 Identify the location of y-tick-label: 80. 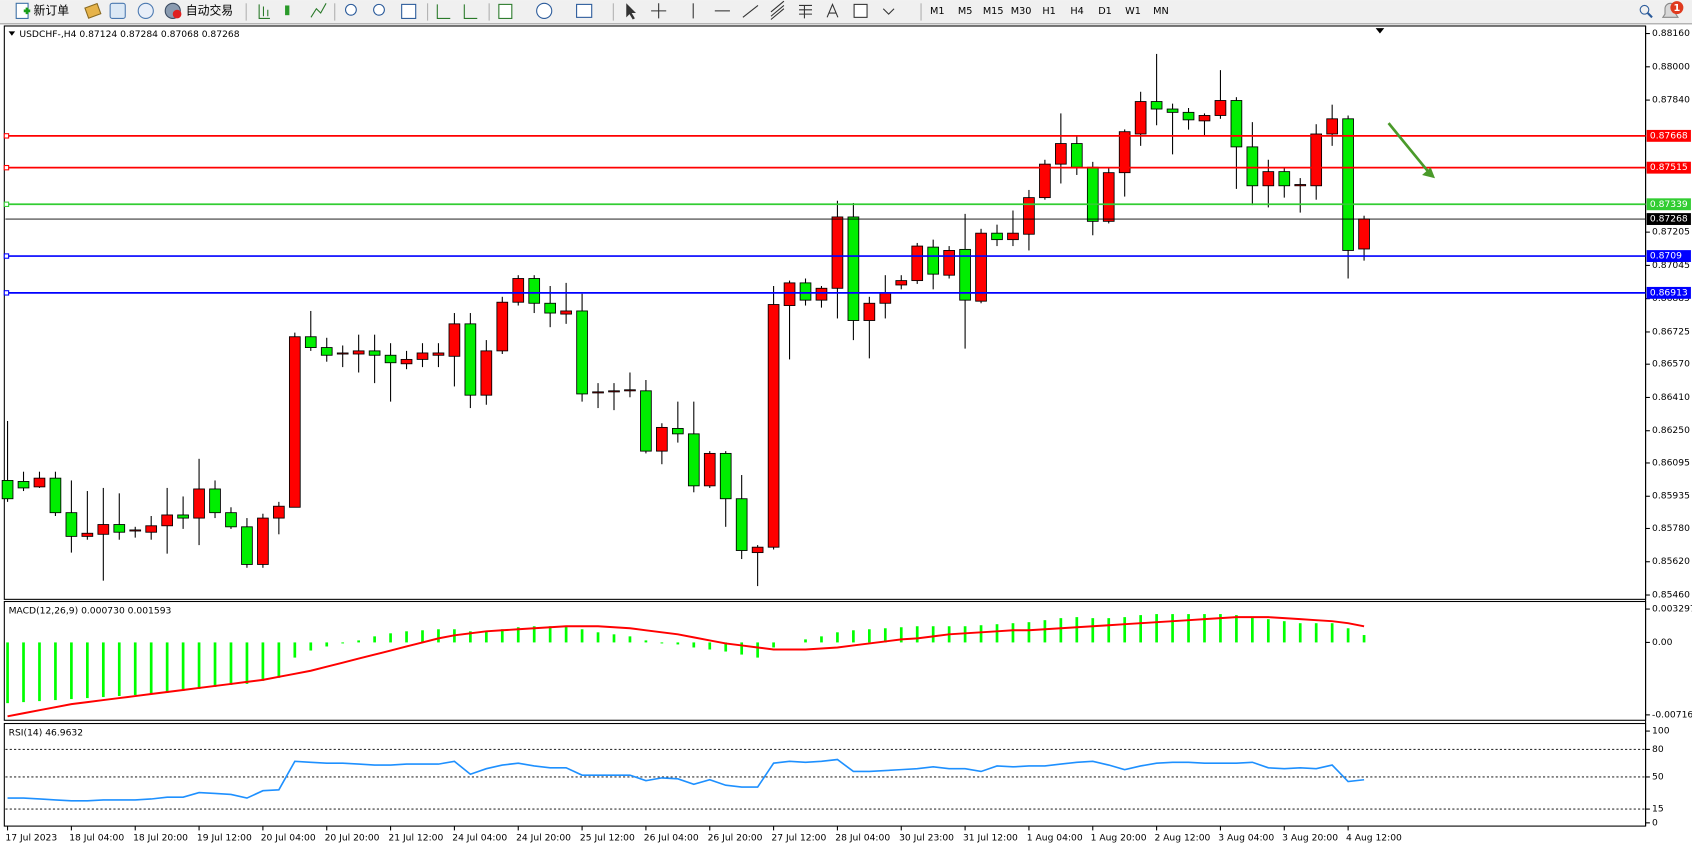
(1658, 749).